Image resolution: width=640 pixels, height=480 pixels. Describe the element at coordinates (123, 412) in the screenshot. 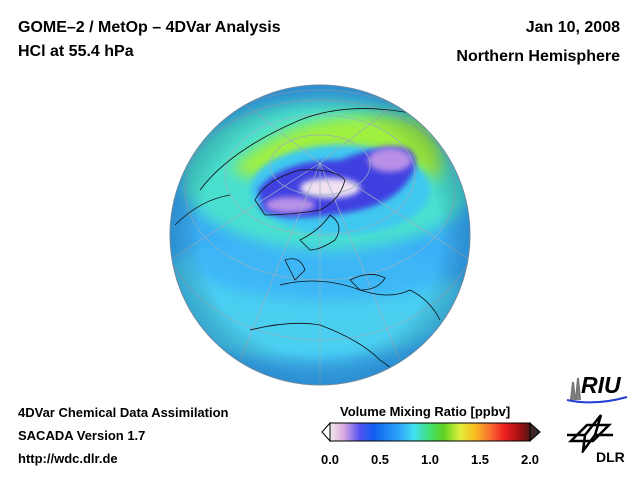

I see `footer-line1: 4DVar Chemical Data Assimilation` at that location.